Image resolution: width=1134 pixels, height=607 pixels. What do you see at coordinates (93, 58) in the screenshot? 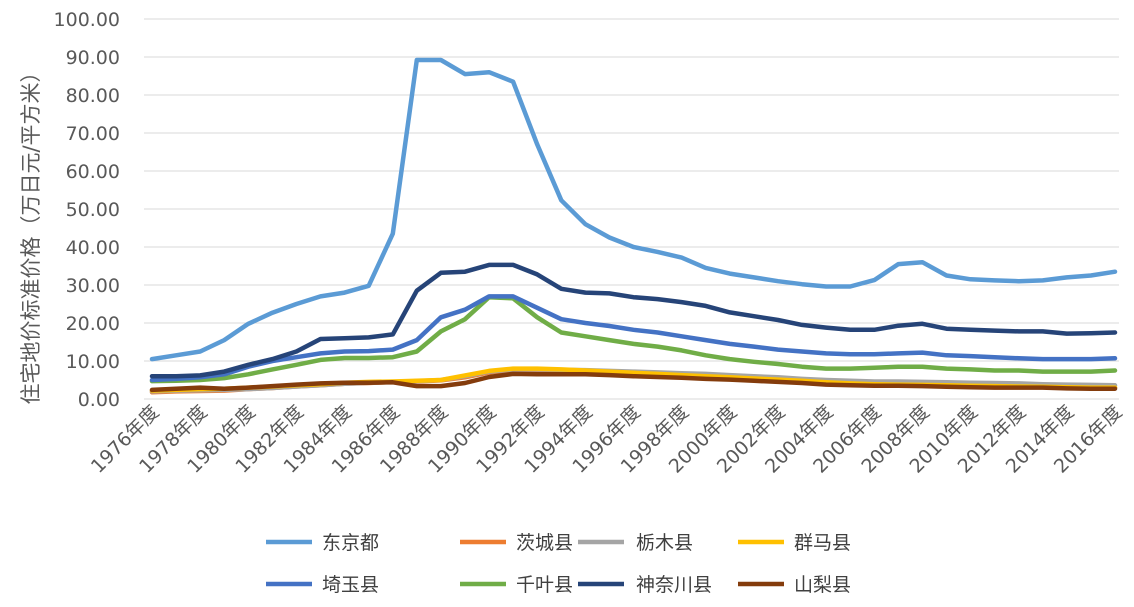
I see `y-tick-label: 90.00` at bounding box center [93, 58].